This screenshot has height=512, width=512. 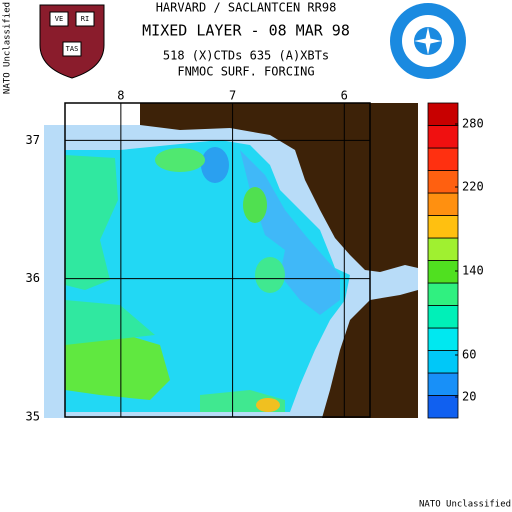 I want to click on x-tick-label: 8, so click(x=120, y=96).